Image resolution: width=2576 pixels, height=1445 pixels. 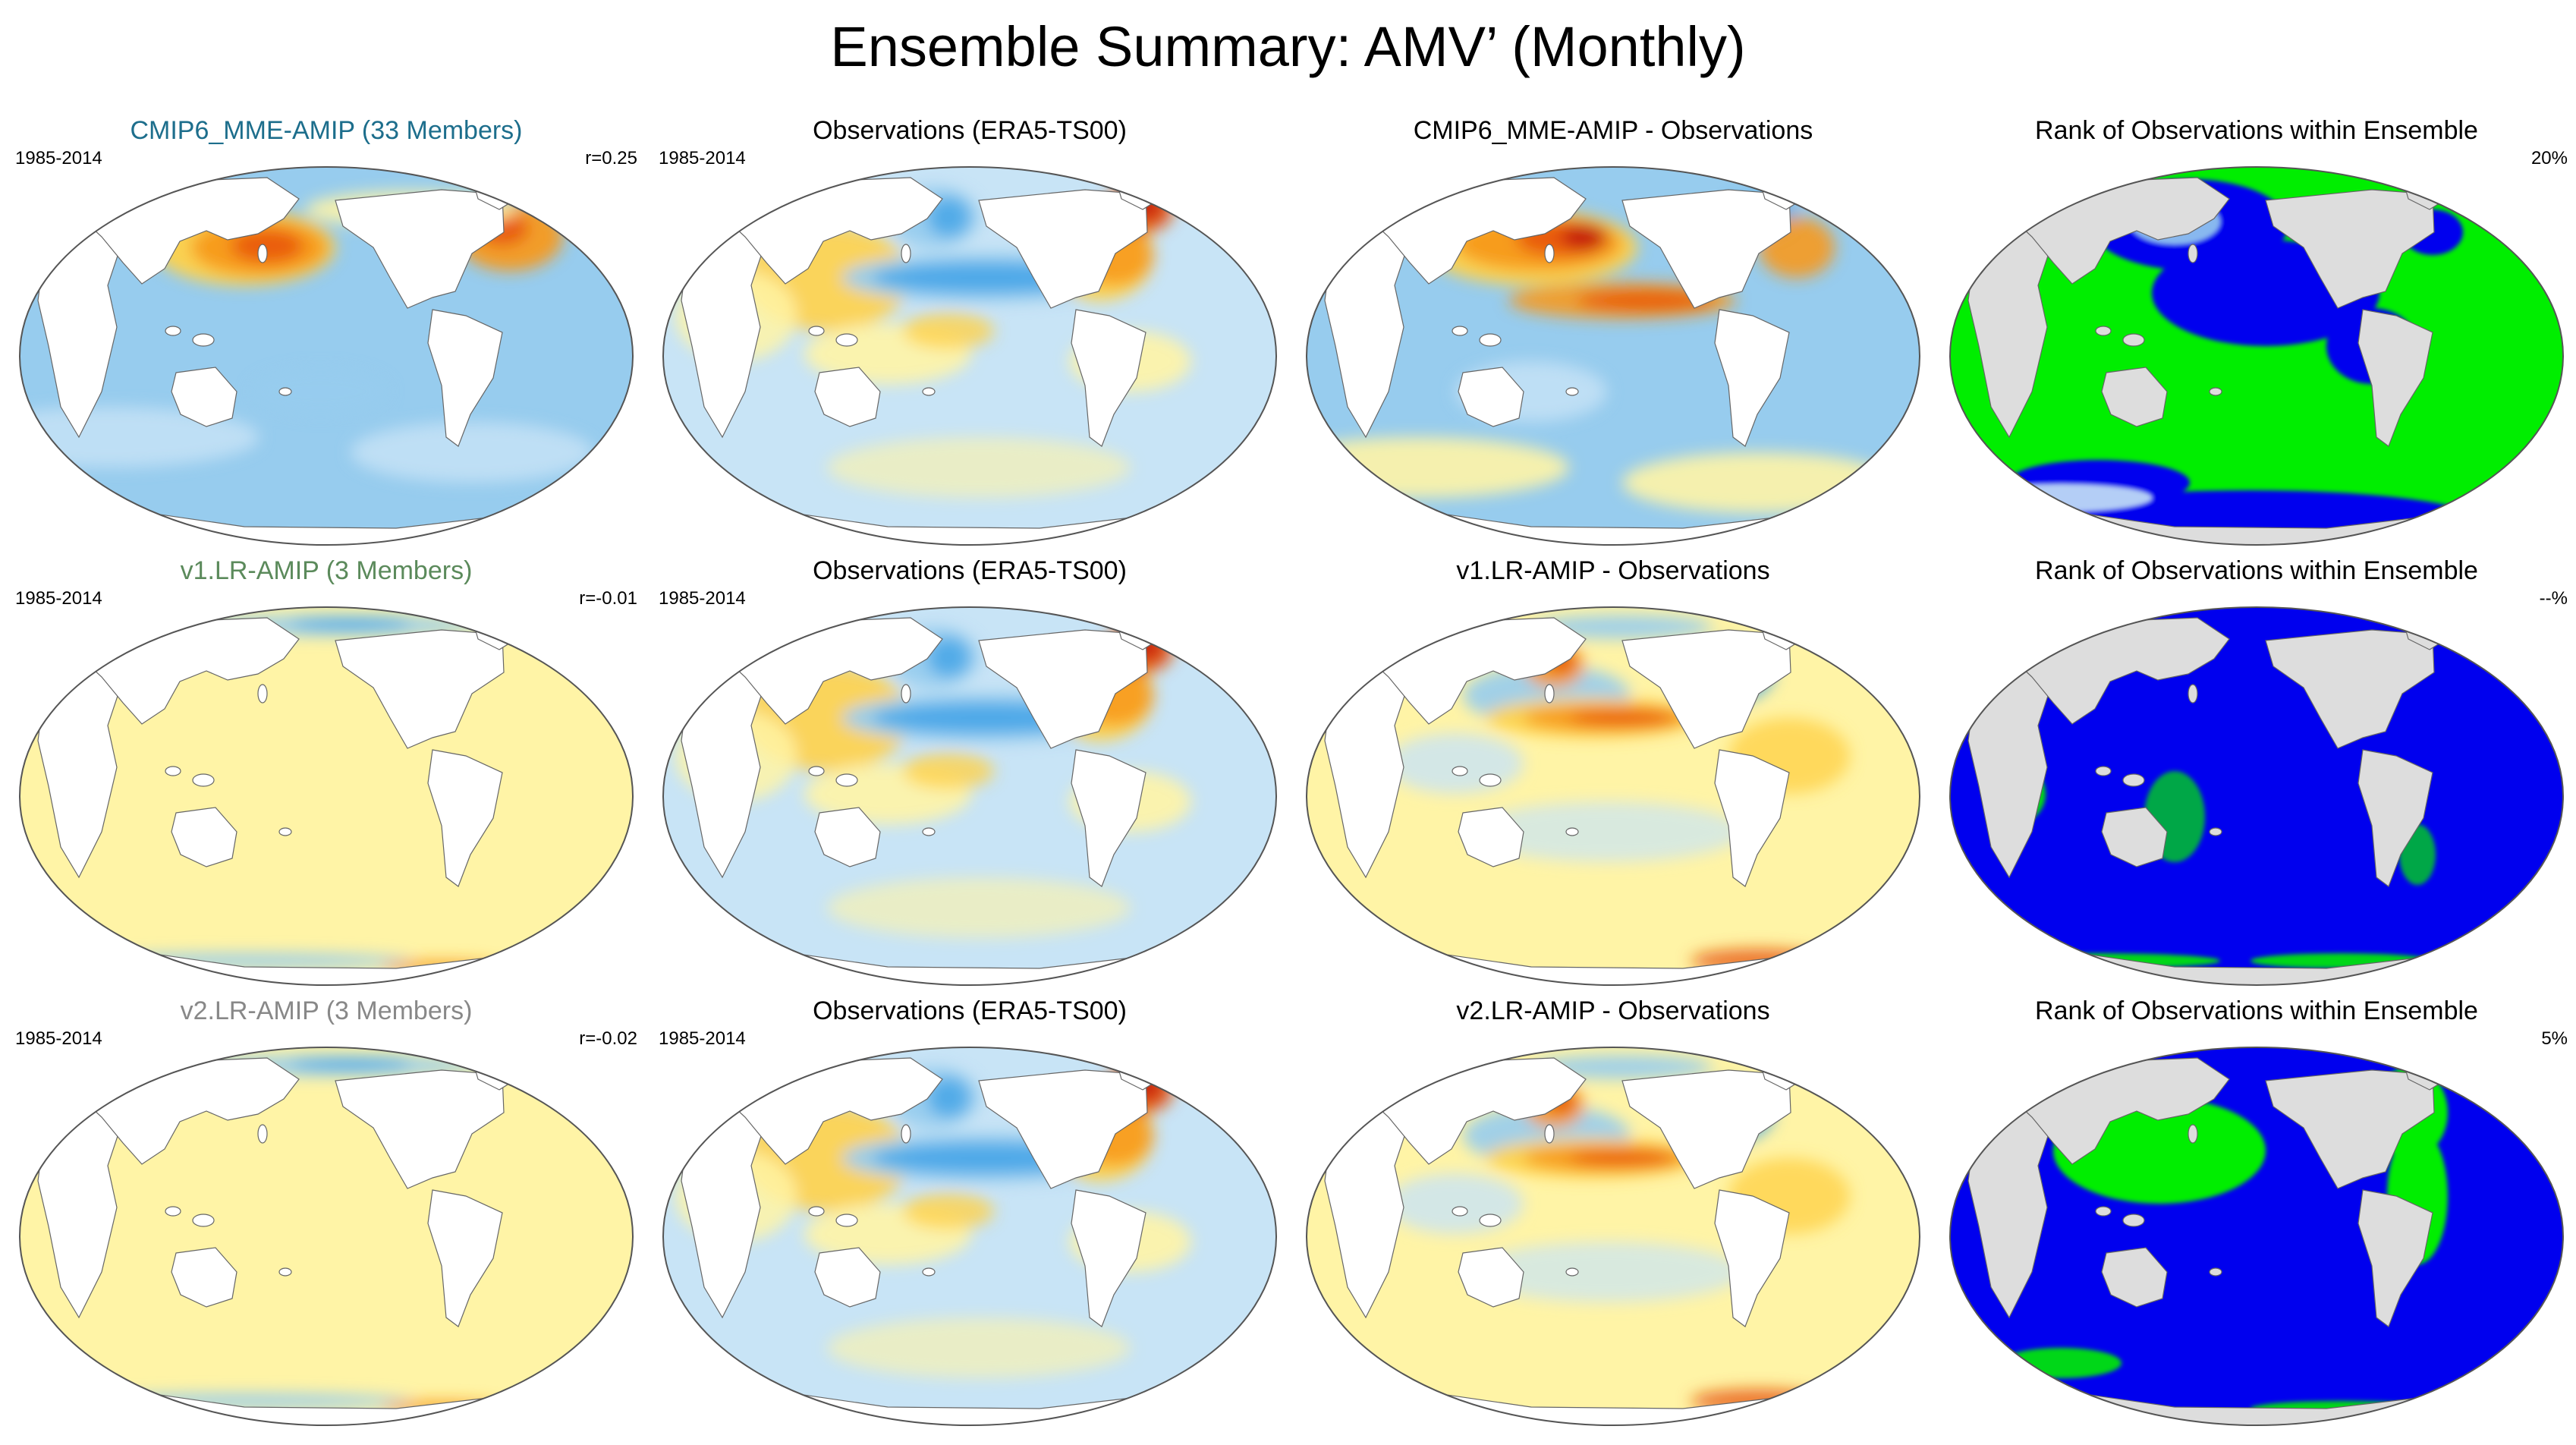 What do you see at coordinates (326, 1010) in the screenshot?
I see `panel-title: v2.LR-AMIP (3 Members)` at bounding box center [326, 1010].